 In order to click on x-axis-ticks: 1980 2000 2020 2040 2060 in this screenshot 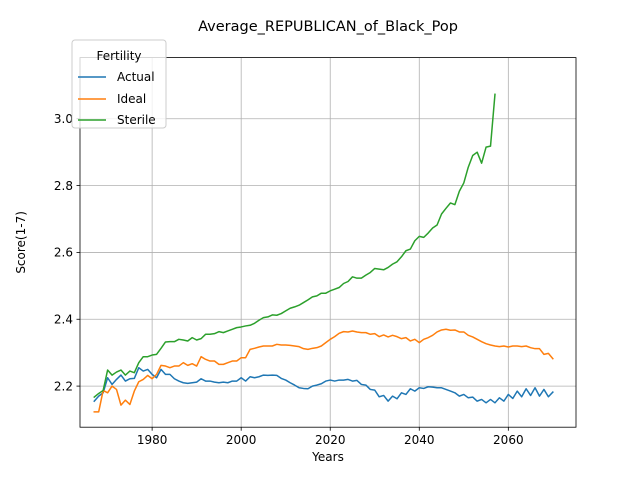, I will do `click(330, 437)`.